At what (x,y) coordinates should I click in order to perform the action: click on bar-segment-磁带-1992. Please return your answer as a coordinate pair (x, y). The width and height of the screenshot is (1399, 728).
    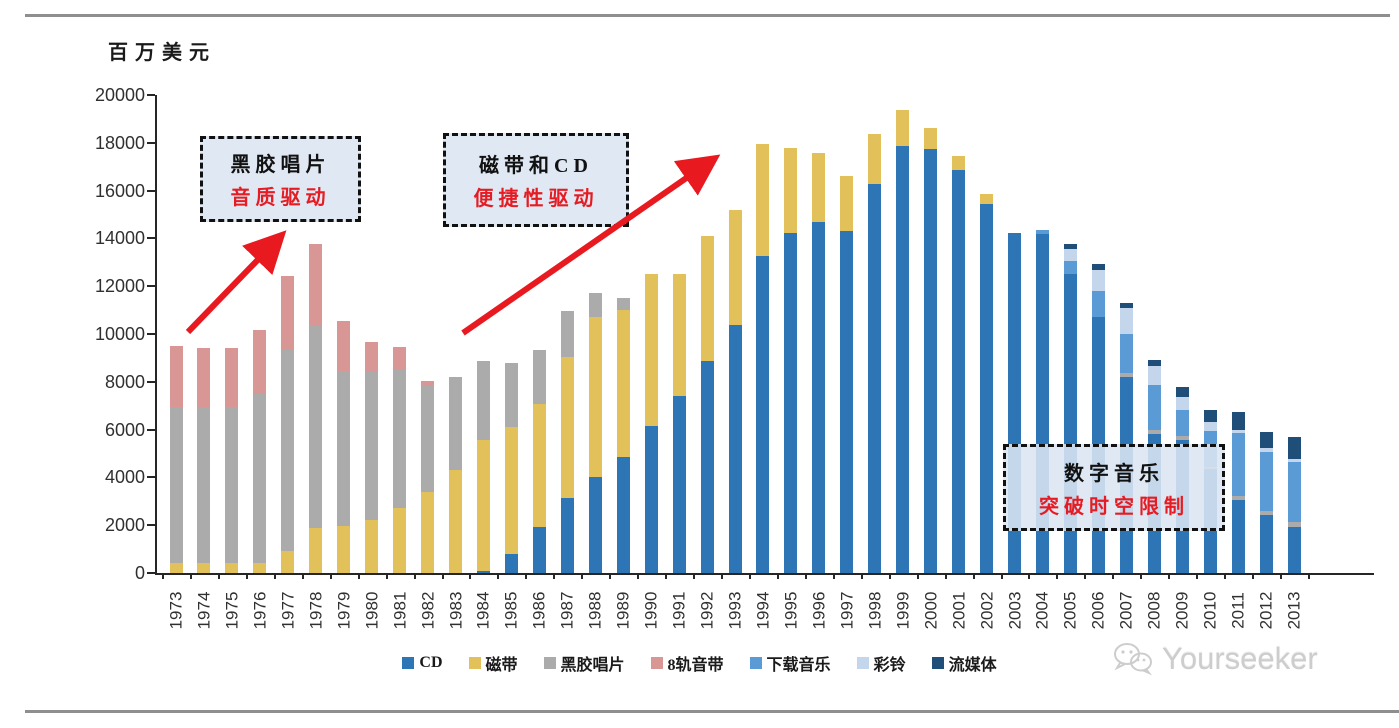
    Looking at the image, I should click on (707, 299).